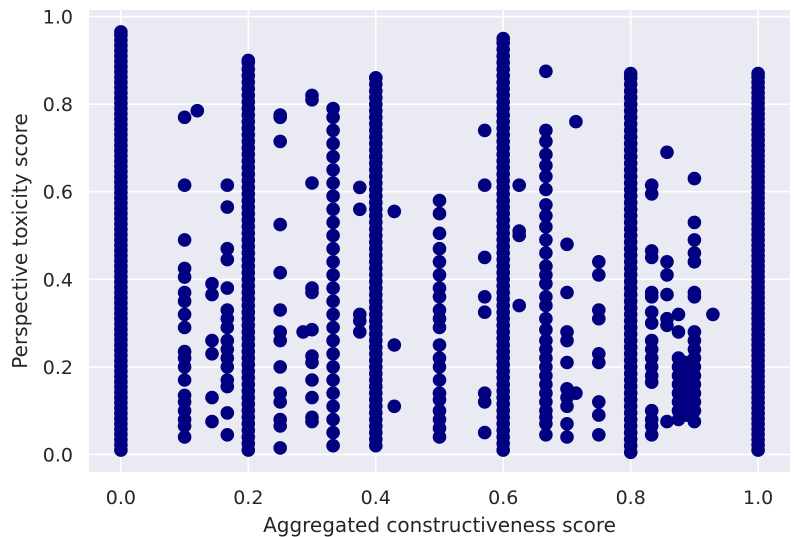  I want to click on y-axis-label: Perspective toxicity score, so click(20, 240).